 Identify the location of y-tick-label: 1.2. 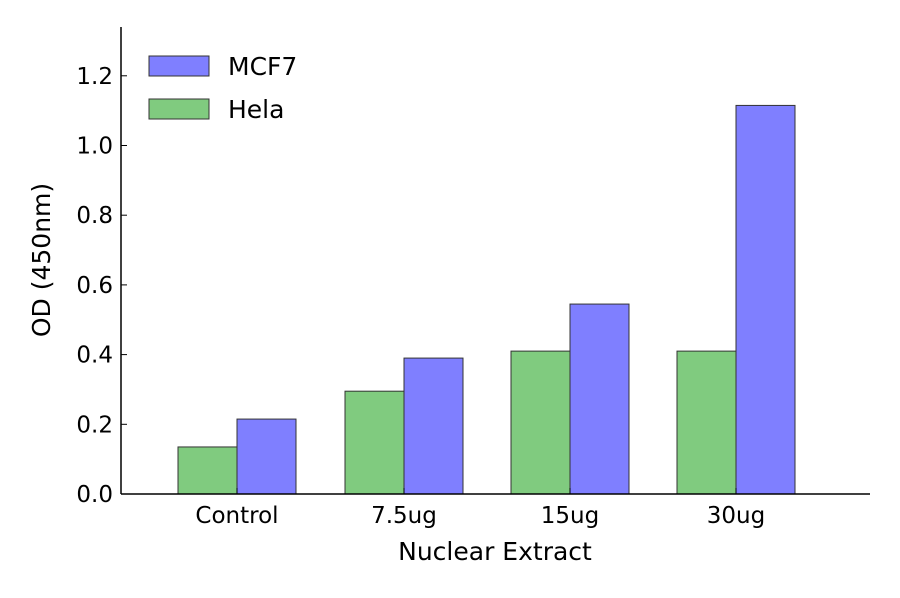
(94, 77).